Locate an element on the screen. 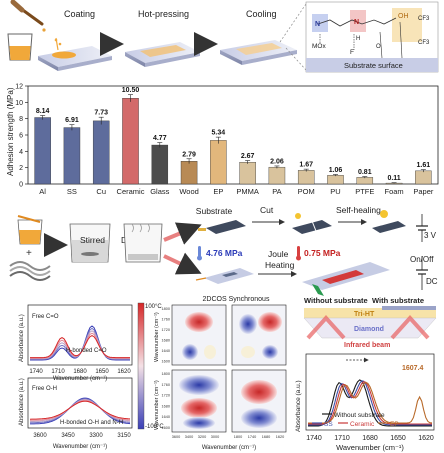 This screenshot has width=444, height=453. dc-switch-icon is located at coordinates (422, 273).